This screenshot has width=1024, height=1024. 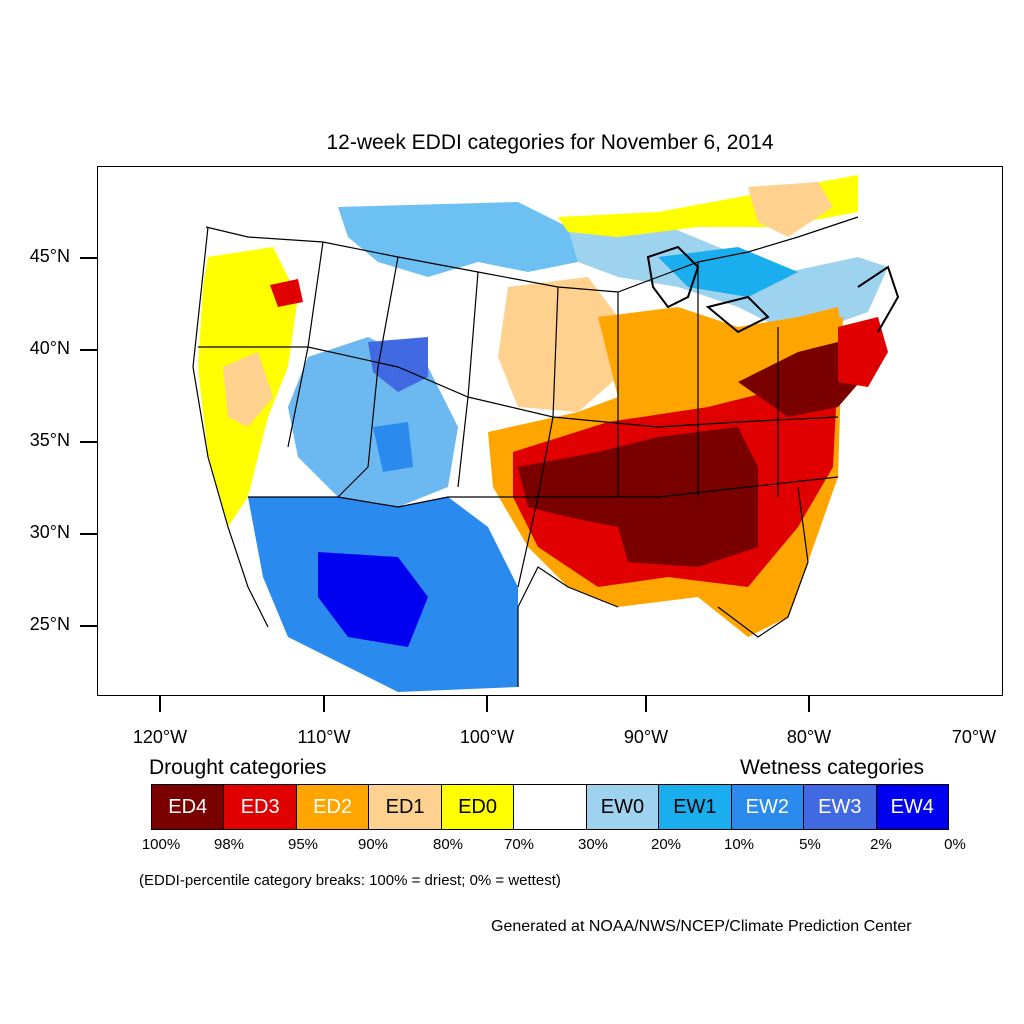 What do you see at coordinates (809, 704) in the screenshot?
I see `lon-tick-80w` at bounding box center [809, 704].